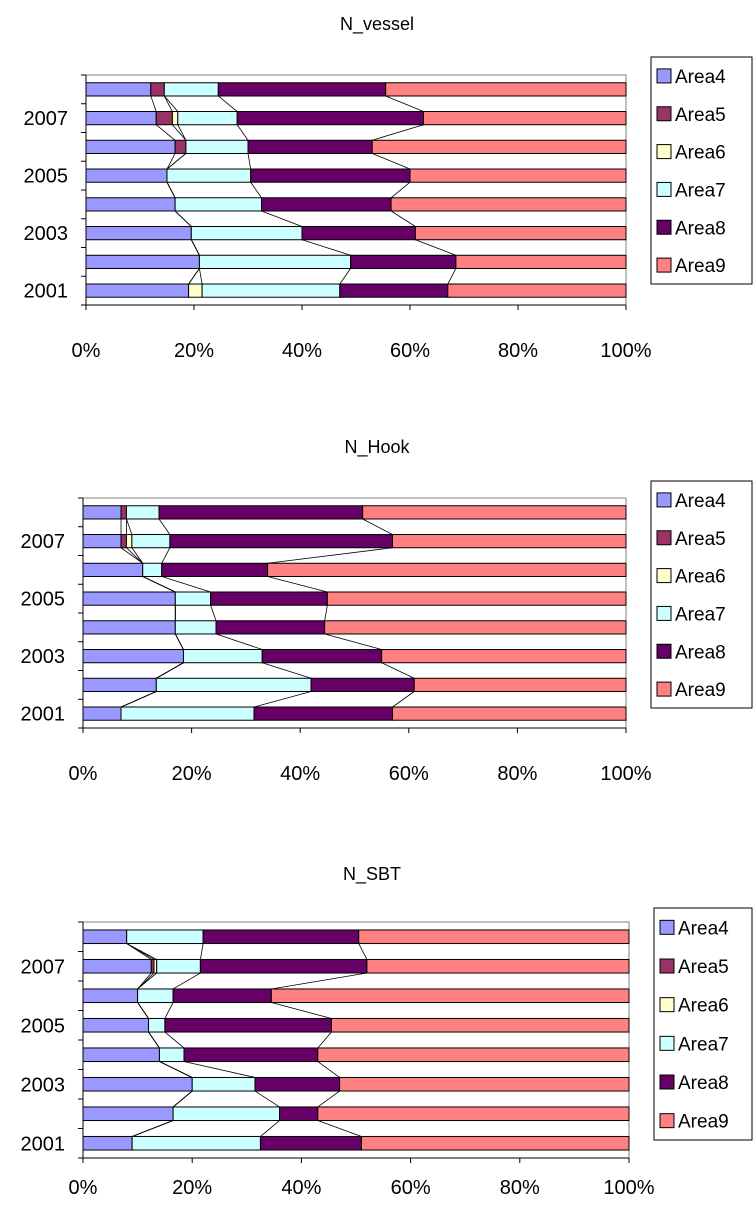 Image resolution: width=754 pixels, height=1209 pixels. What do you see at coordinates (43, 542) in the screenshot?
I see `y-tick-label: 2007` at bounding box center [43, 542].